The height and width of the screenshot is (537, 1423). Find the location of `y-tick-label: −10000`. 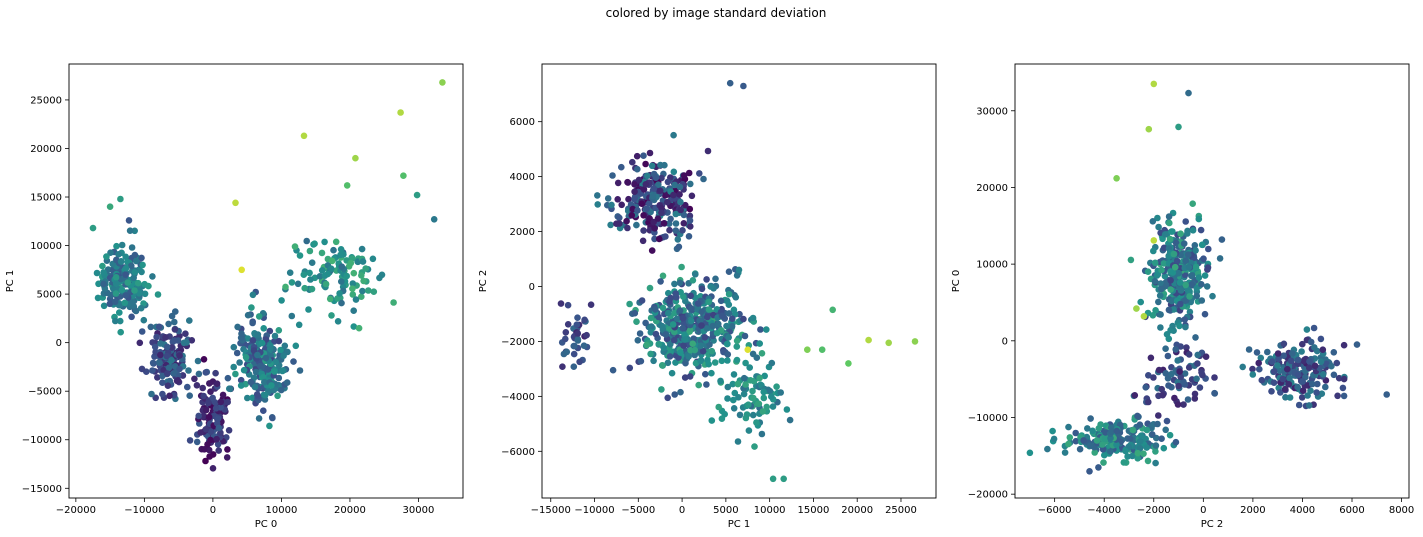

y-tick-label: −10000 is located at coordinates (988, 418).